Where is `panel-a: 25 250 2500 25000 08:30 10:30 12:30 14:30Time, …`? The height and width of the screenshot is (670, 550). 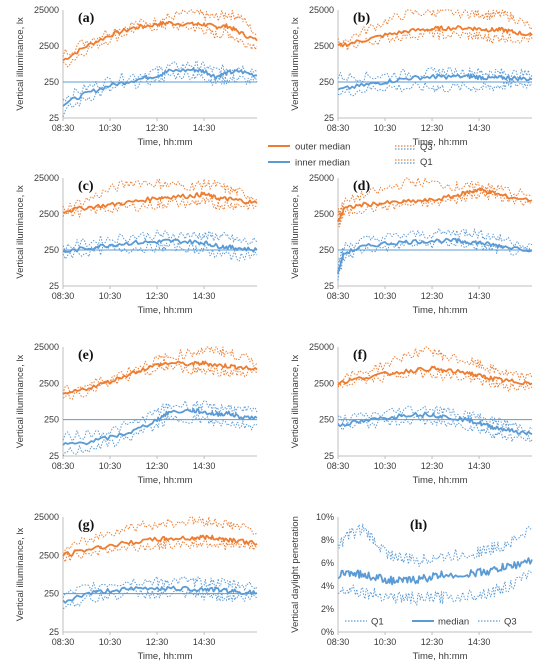
panel-a: 25 250 2500 25000 08:30 10:30 12:30 14:30Time, … is located at coordinates (136, 76).